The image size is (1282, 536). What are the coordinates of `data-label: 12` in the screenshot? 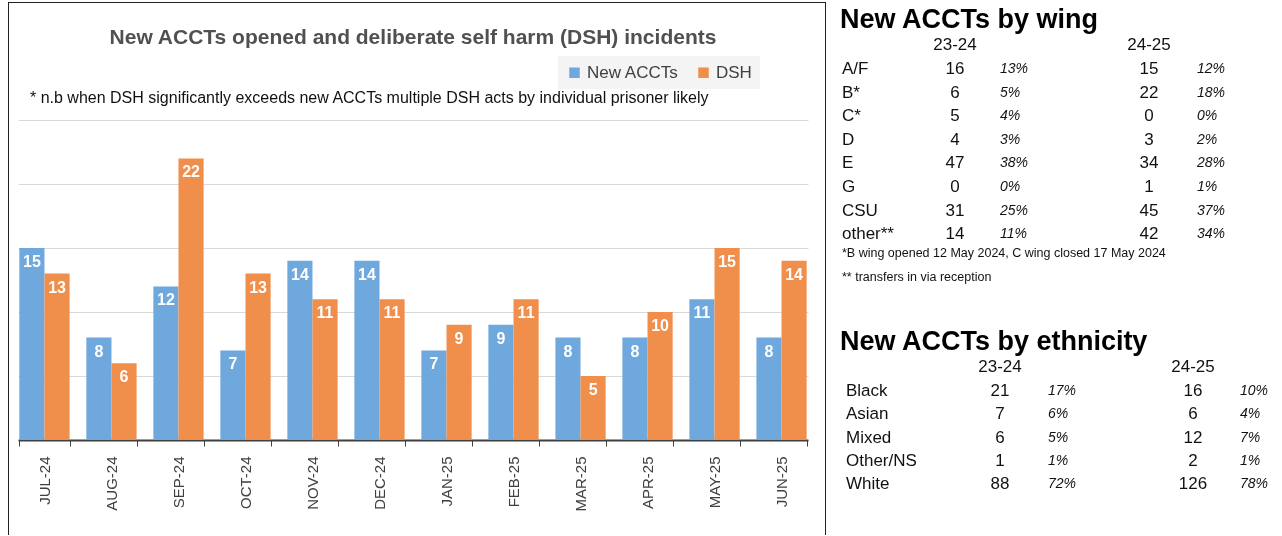 It's located at (166, 300).